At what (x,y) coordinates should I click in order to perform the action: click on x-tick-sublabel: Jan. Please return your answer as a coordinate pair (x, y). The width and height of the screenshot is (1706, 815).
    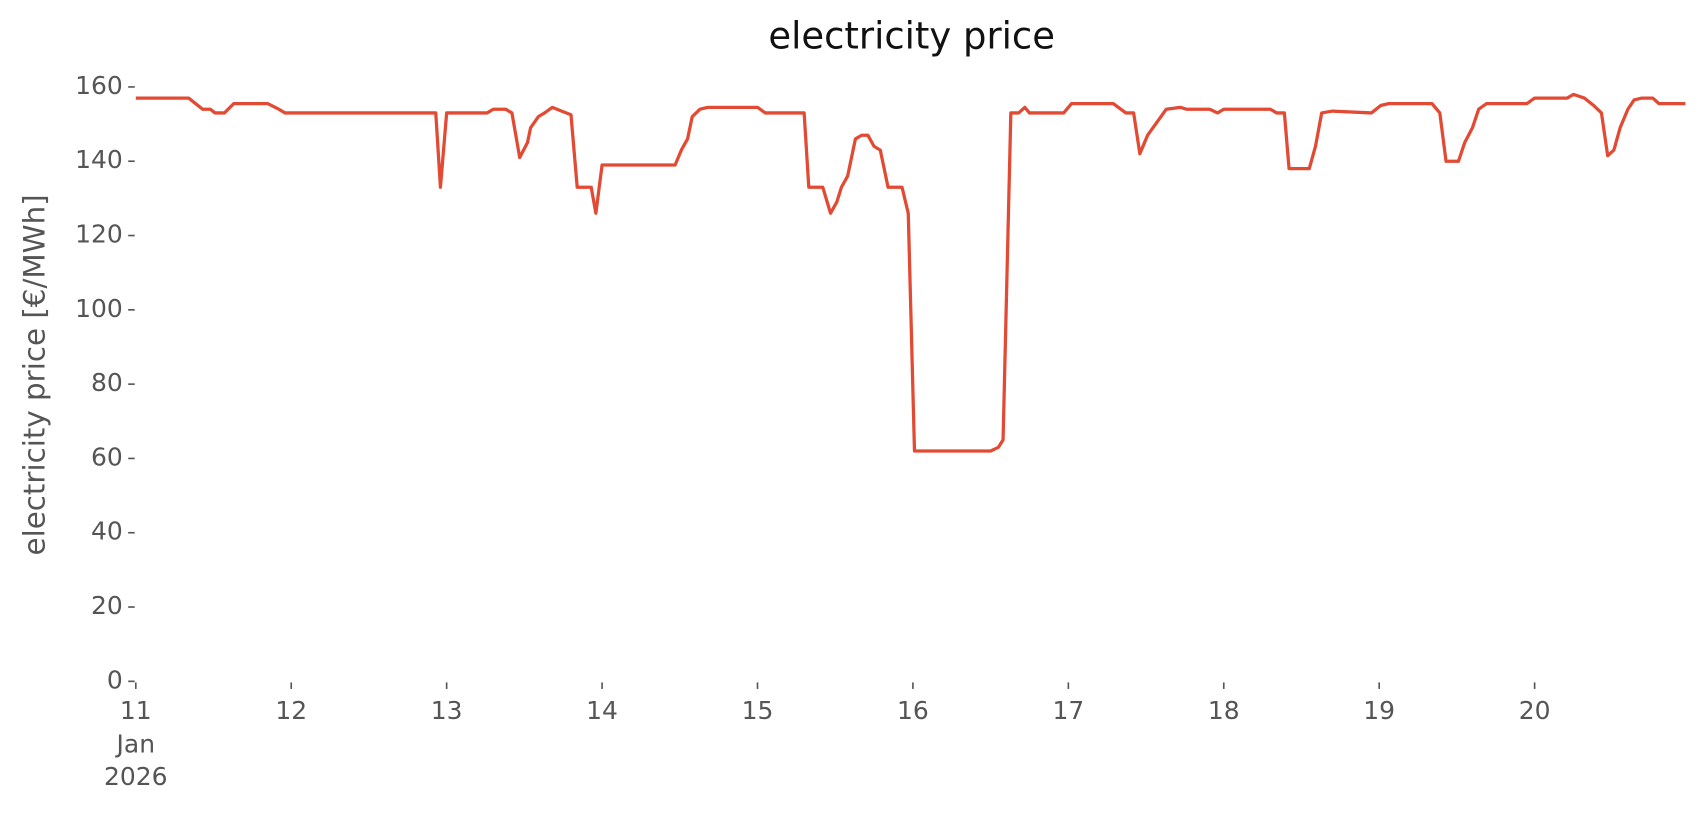
    Looking at the image, I should click on (135, 743).